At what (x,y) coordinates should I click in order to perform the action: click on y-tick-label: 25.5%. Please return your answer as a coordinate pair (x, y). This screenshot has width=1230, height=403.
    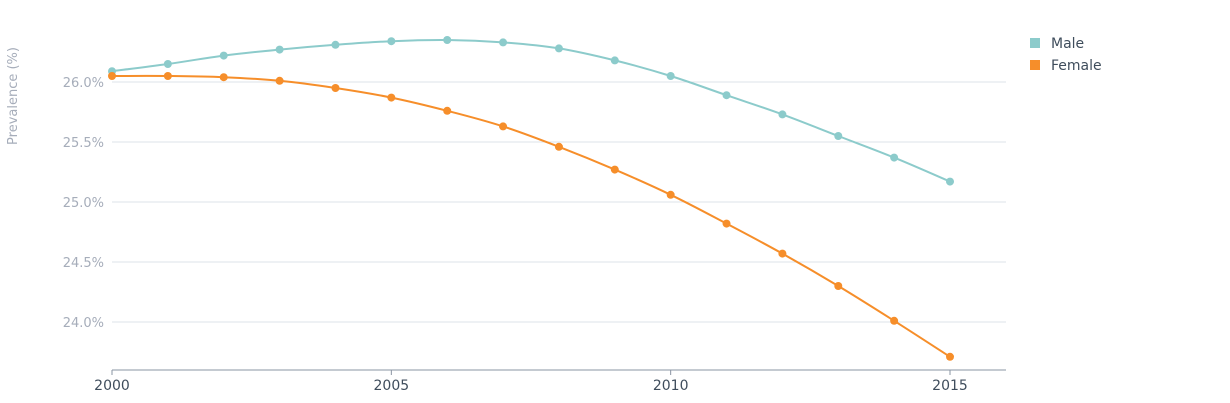
    Looking at the image, I should click on (83, 143).